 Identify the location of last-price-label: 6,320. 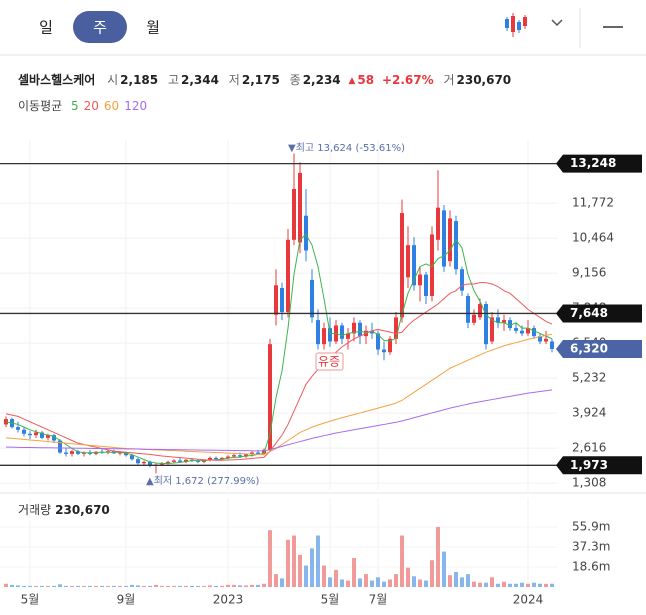
(589, 348).